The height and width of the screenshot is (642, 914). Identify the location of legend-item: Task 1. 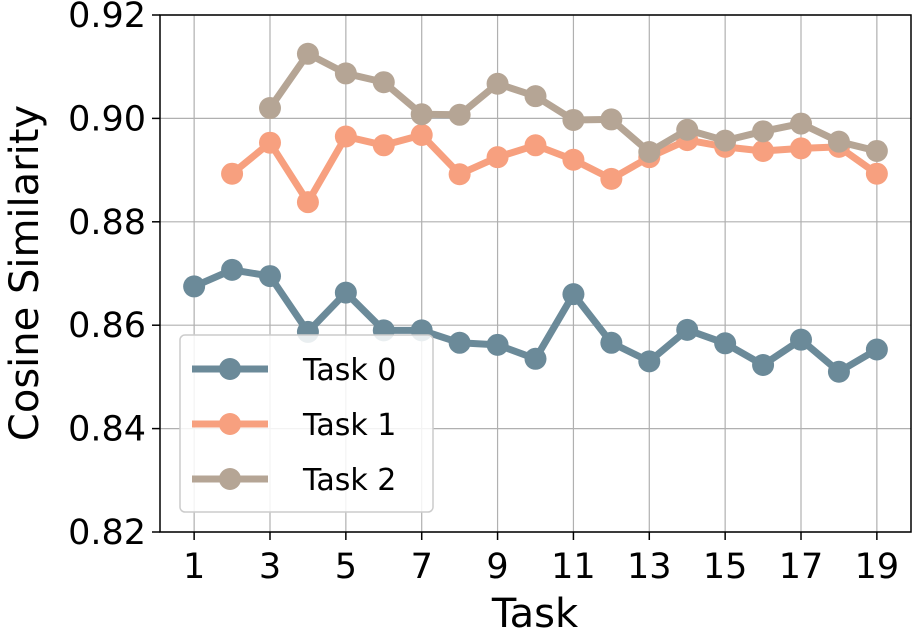
(294, 425).